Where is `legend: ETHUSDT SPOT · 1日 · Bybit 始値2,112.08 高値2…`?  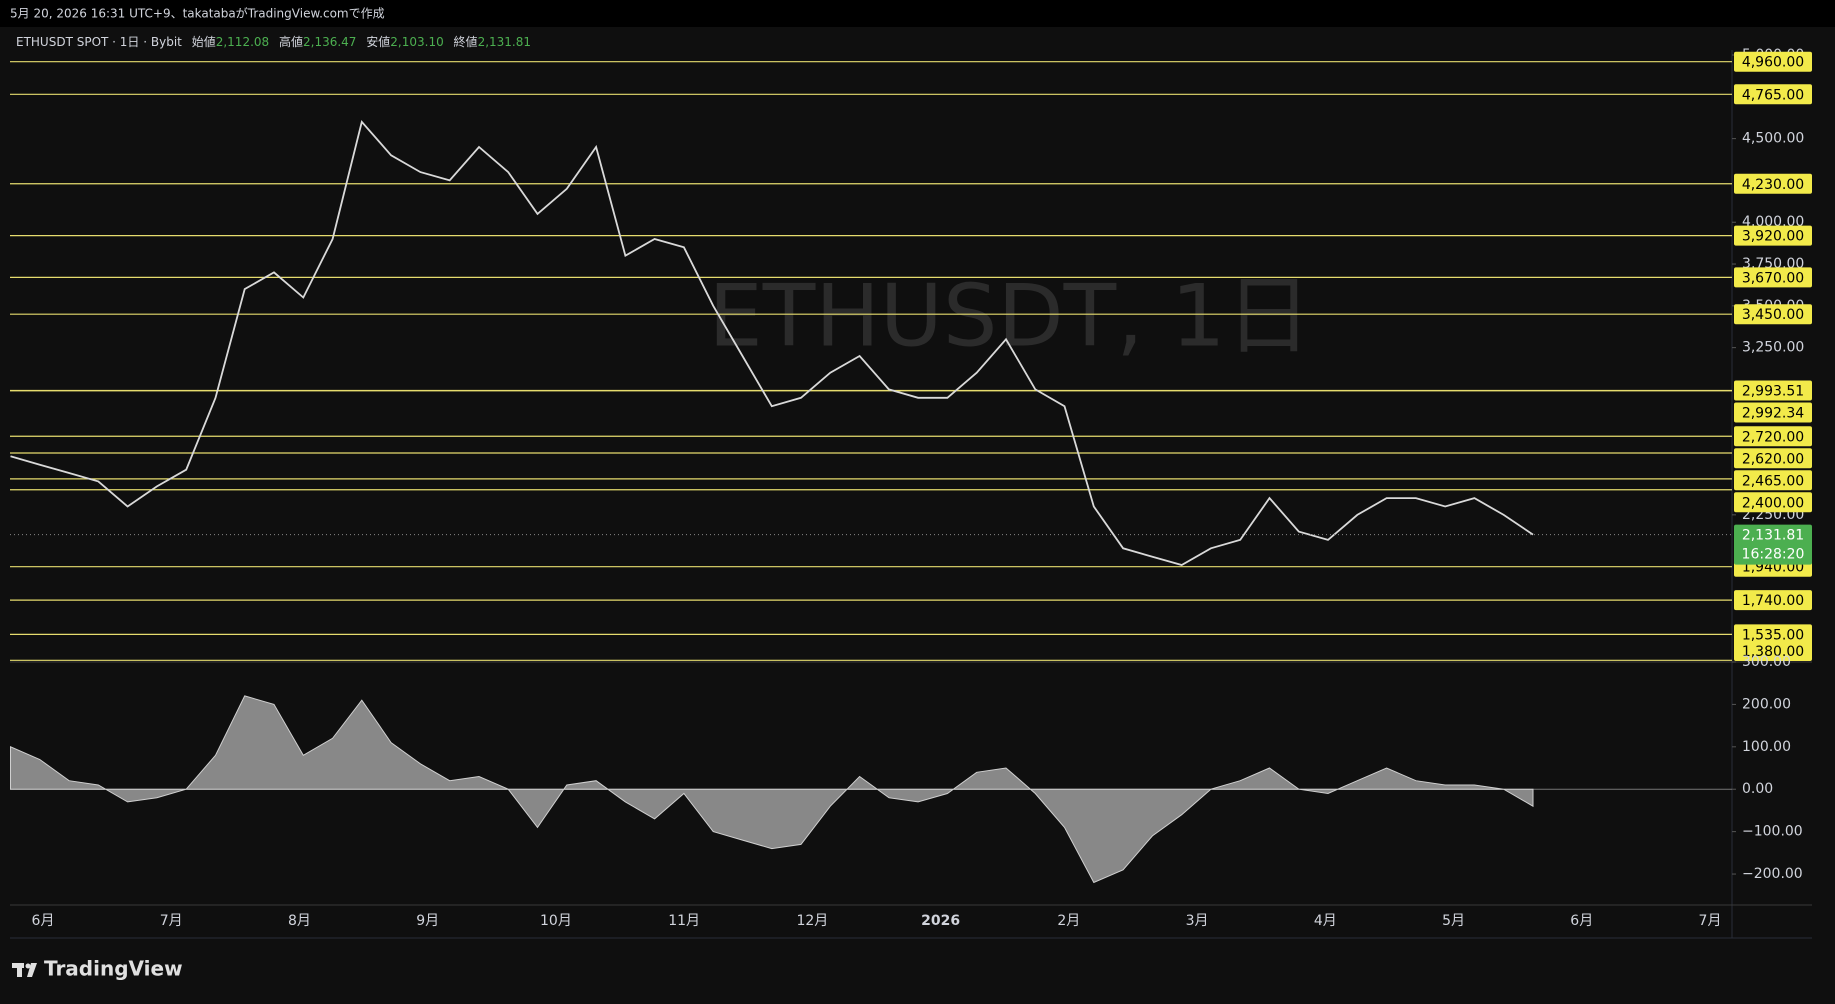
legend: ETHUSDT SPOT · 1日 · Bybit 始値2,112.08 高値2… is located at coordinates (273, 41).